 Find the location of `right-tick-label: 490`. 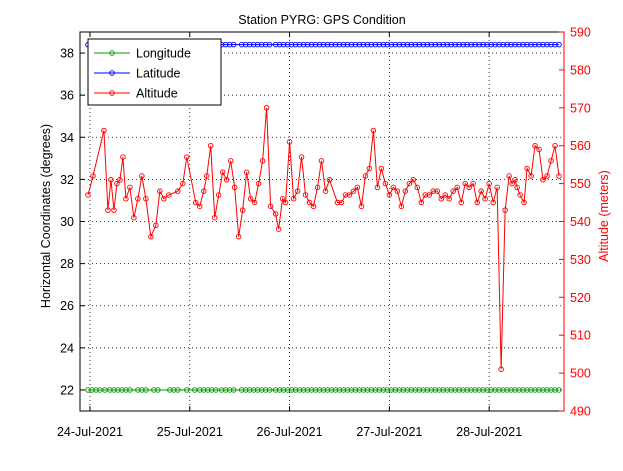

right-tick-label: 490 is located at coordinates (580, 412).